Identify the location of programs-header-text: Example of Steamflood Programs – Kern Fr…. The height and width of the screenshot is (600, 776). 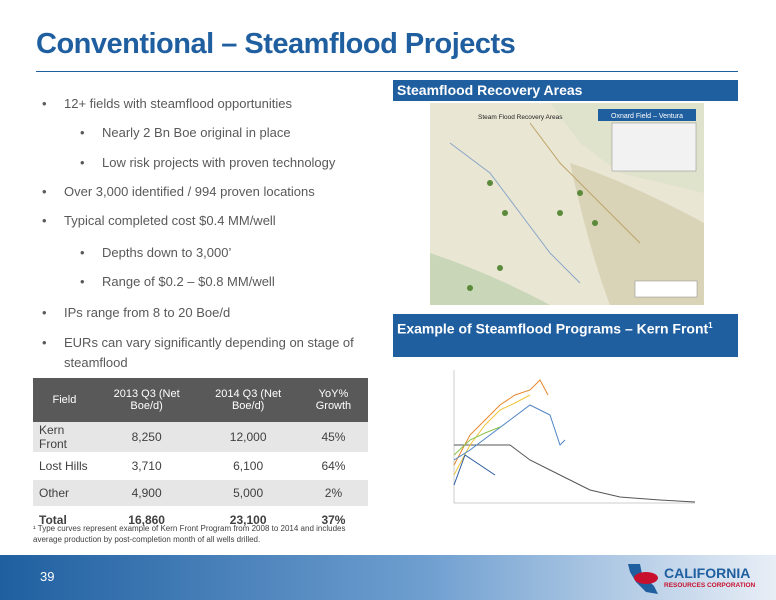
(553, 328).